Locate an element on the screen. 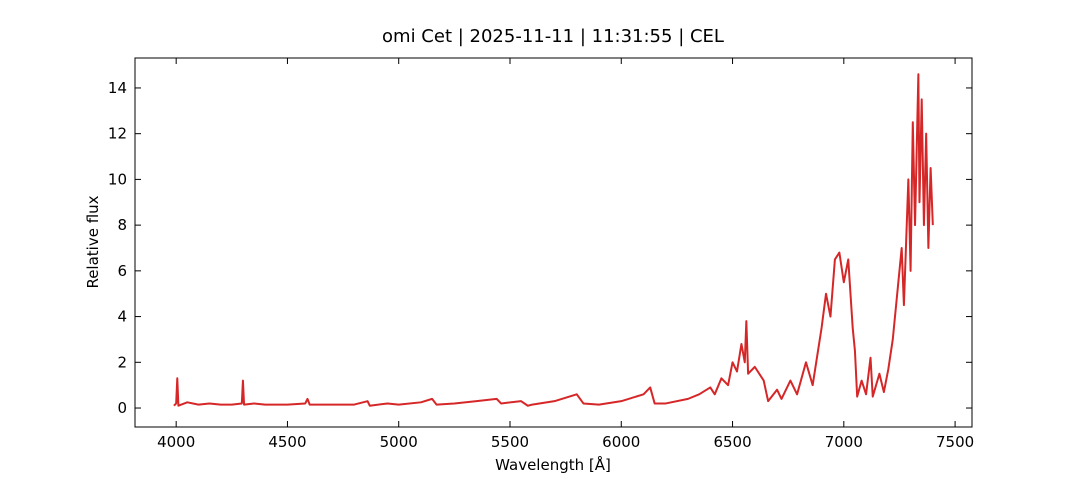 This screenshot has height=480, width=1080. x-tick-label: 4000 is located at coordinates (176, 442).